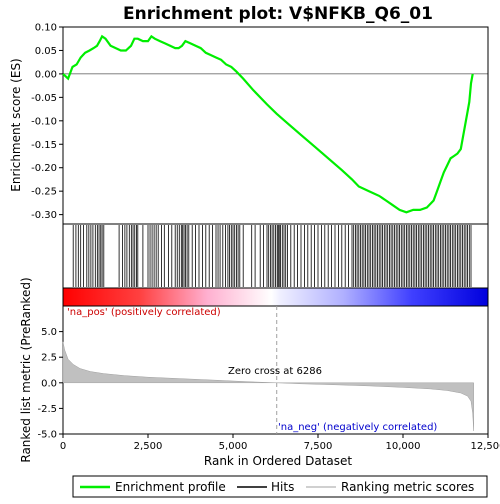  What do you see at coordinates (44, 215) in the screenshot?
I see `es-y-tick-label: -0.30` at bounding box center [44, 215].